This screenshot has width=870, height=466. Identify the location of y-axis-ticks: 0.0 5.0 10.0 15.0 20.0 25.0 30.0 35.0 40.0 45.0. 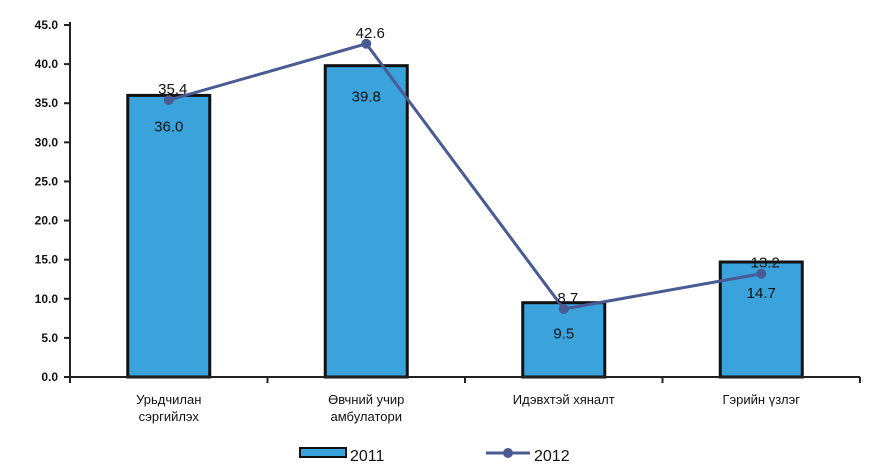
(52, 201).